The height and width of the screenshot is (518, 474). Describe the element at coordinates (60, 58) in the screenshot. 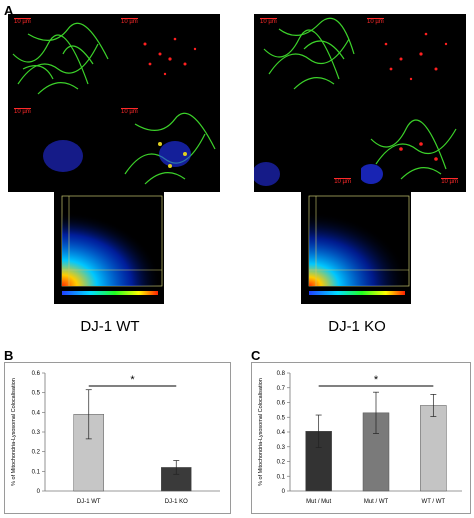

I see `wt-mito-image: 10 µm` at that location.